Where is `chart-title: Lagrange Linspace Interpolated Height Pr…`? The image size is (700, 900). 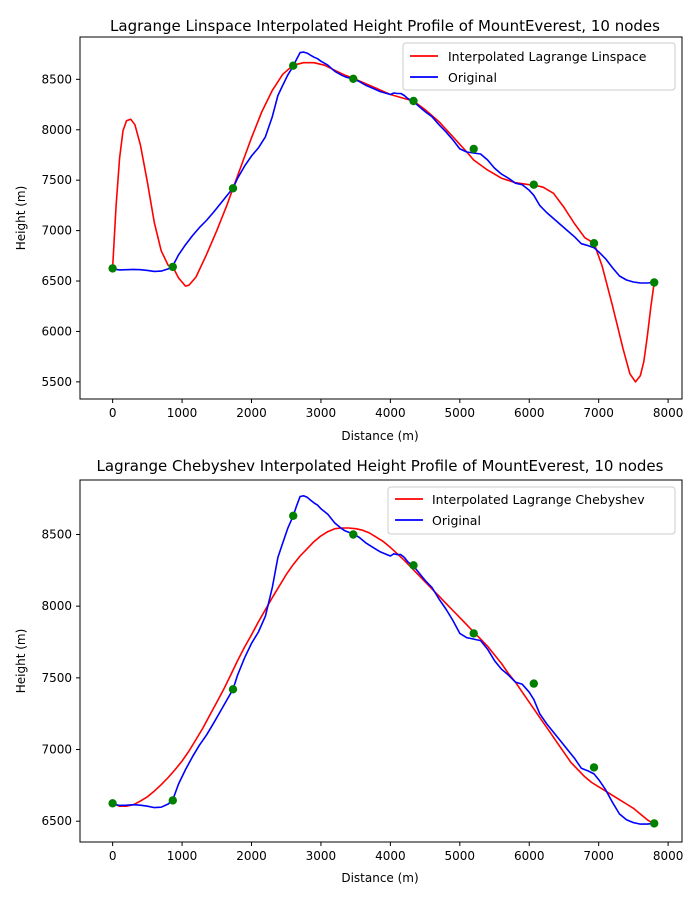 chart-title: Lagrange Linspace Interpolated Height Pr… is located at coordinates (385, 26).